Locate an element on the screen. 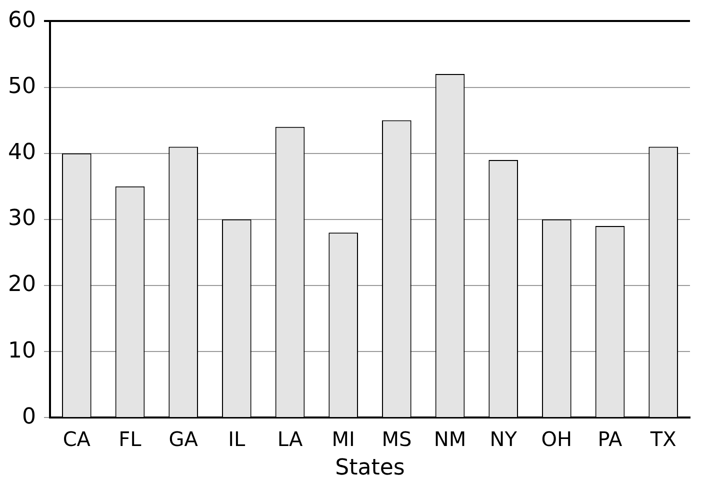 The width and height of the screenshot is (705, 482). y-tick-label: 10 is located at coordinates (22, 351).